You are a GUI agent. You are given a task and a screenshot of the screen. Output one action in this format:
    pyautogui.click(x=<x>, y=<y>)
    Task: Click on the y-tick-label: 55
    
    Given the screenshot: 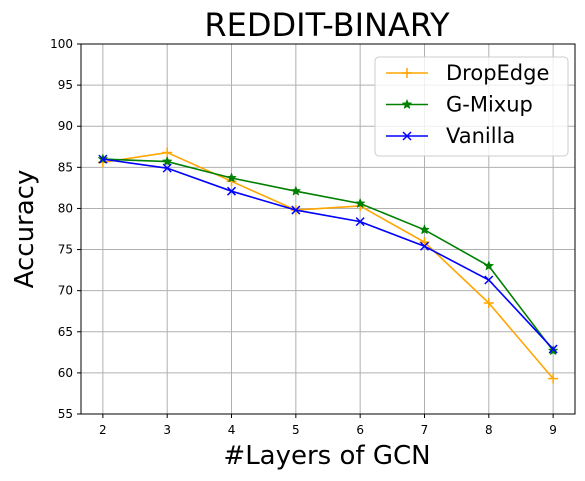 What is the action you would take?
    pyautogui.click(x=65, y=414)
    